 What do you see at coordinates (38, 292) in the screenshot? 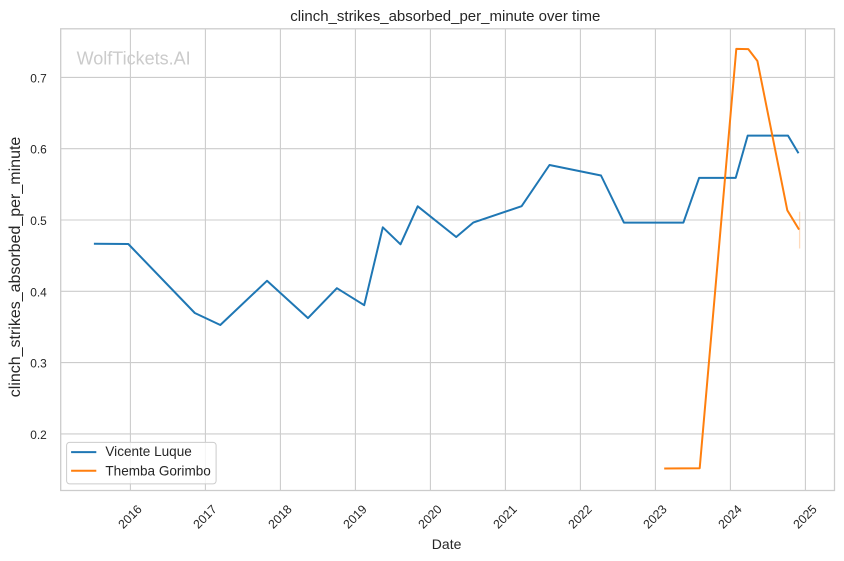
I see `svg-text: 0.4` at bounding box center [38, 292].